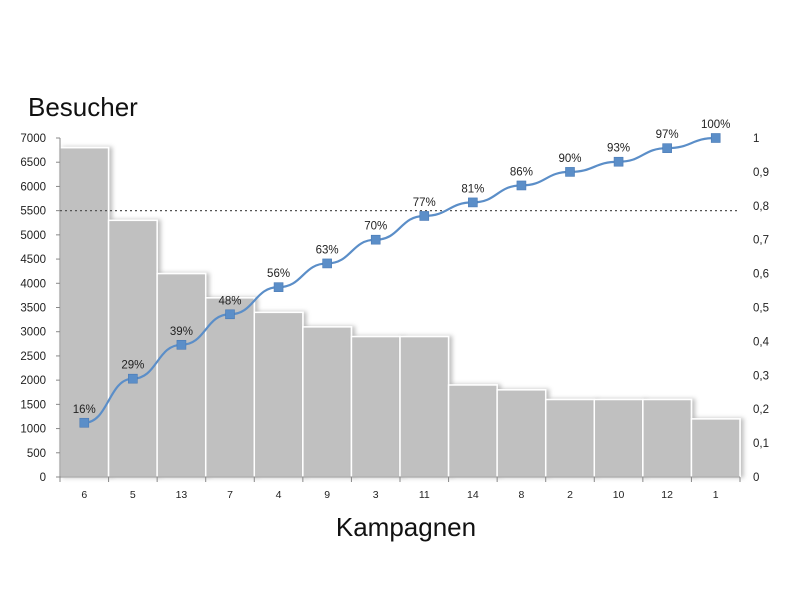  Describe the element at coordinates (569, 159) in the screenshot. I see `cumulative-percent-label: 90%` at that location.